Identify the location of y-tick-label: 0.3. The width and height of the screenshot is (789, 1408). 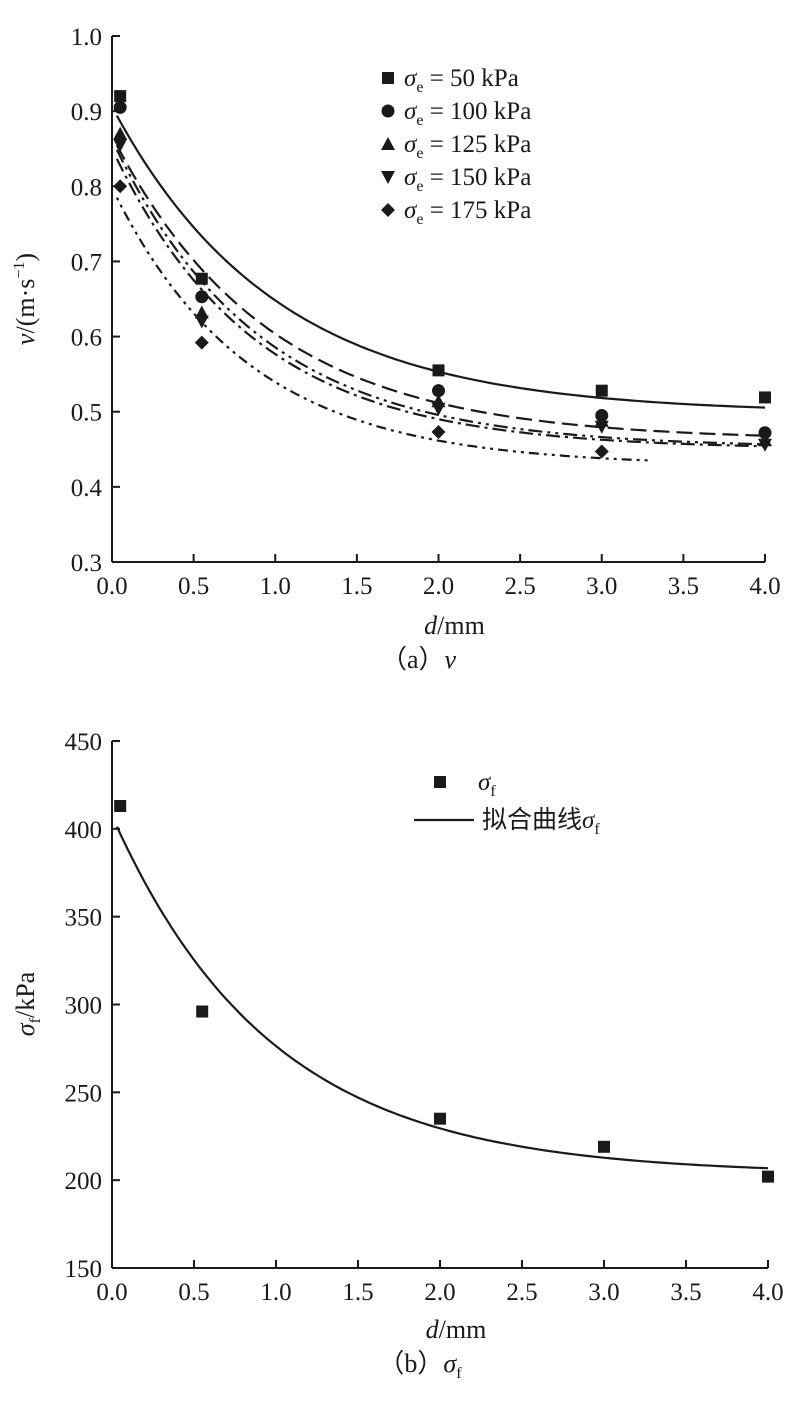
(86, 563).